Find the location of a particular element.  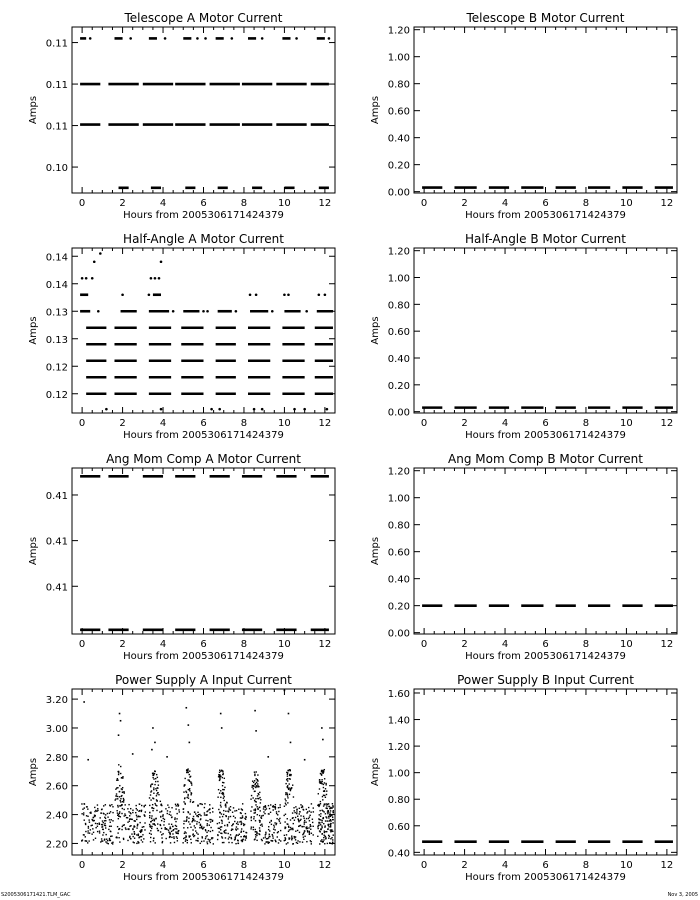

x-tick-label: 4 is located at coordinates (505, 865).